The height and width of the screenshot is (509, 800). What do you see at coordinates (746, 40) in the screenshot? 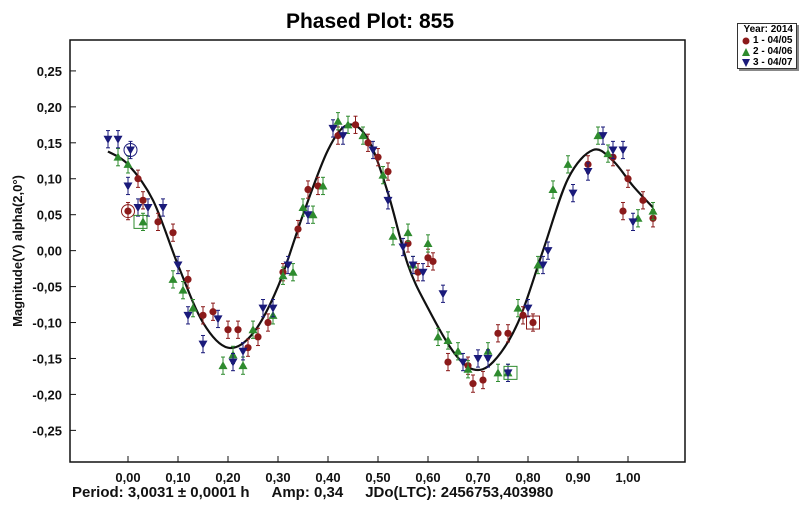
I see `circle-marker-icon` at bounding box center [746, 40].